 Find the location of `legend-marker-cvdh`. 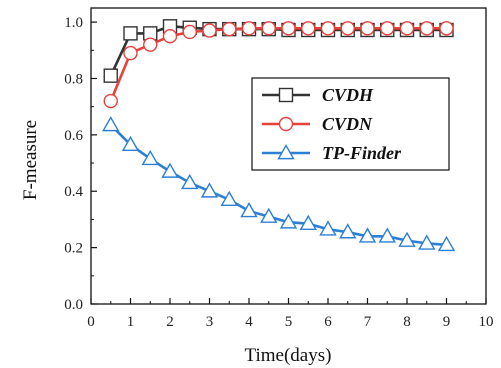

legend-marker-cvdh is located at coordinates (286, 95).